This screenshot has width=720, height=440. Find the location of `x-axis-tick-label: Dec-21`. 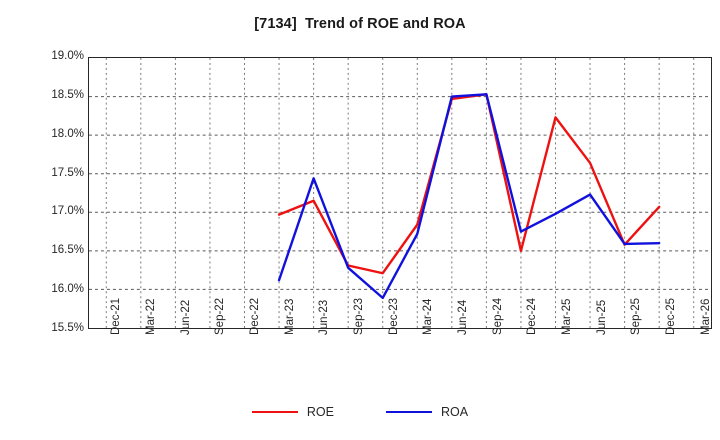

x-axis-tick-label: Dec-21 is located at coordinates (116, 316).